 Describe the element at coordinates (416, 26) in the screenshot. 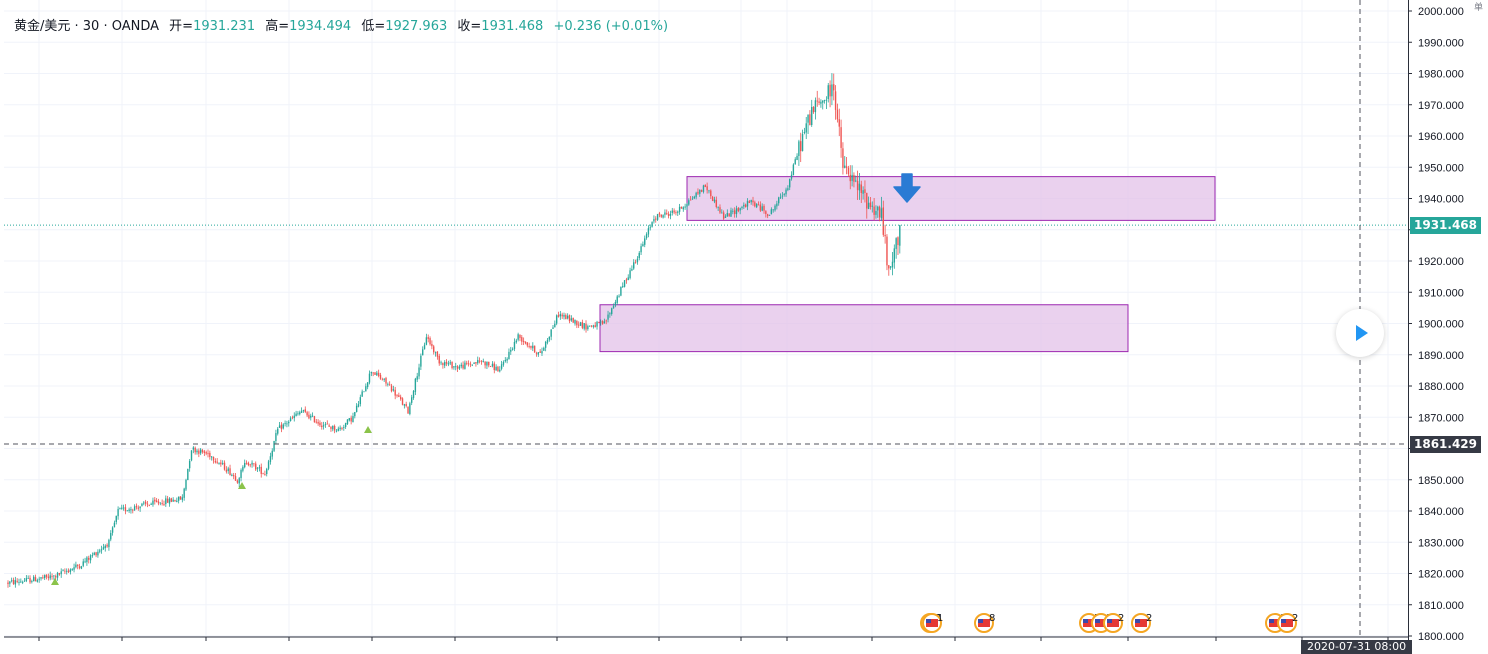

I see `low-value: 1927.963` at that location.